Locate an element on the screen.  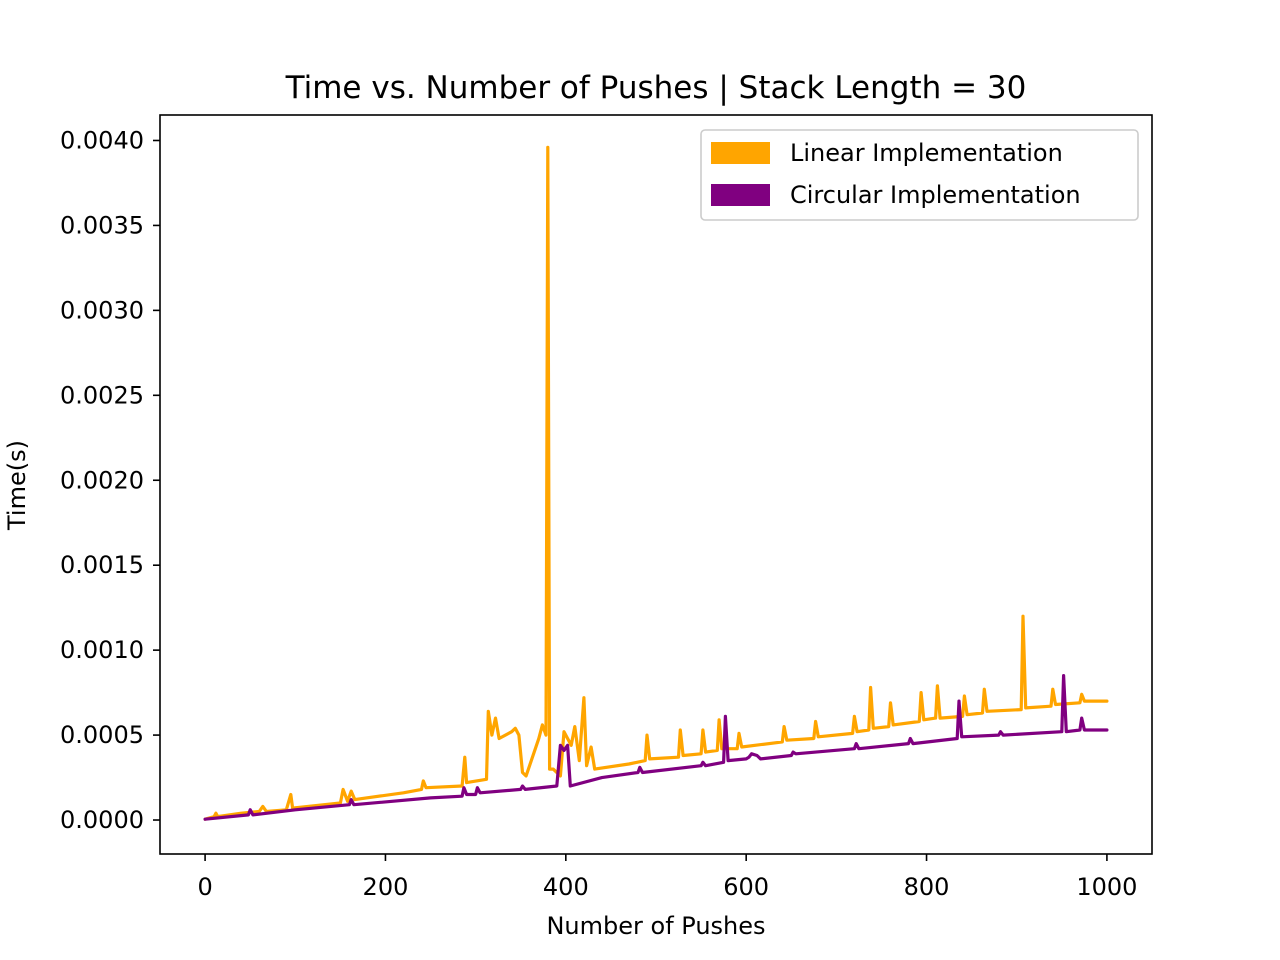
y-tick-label: 0.0035 is located at coordinates (102, 225).